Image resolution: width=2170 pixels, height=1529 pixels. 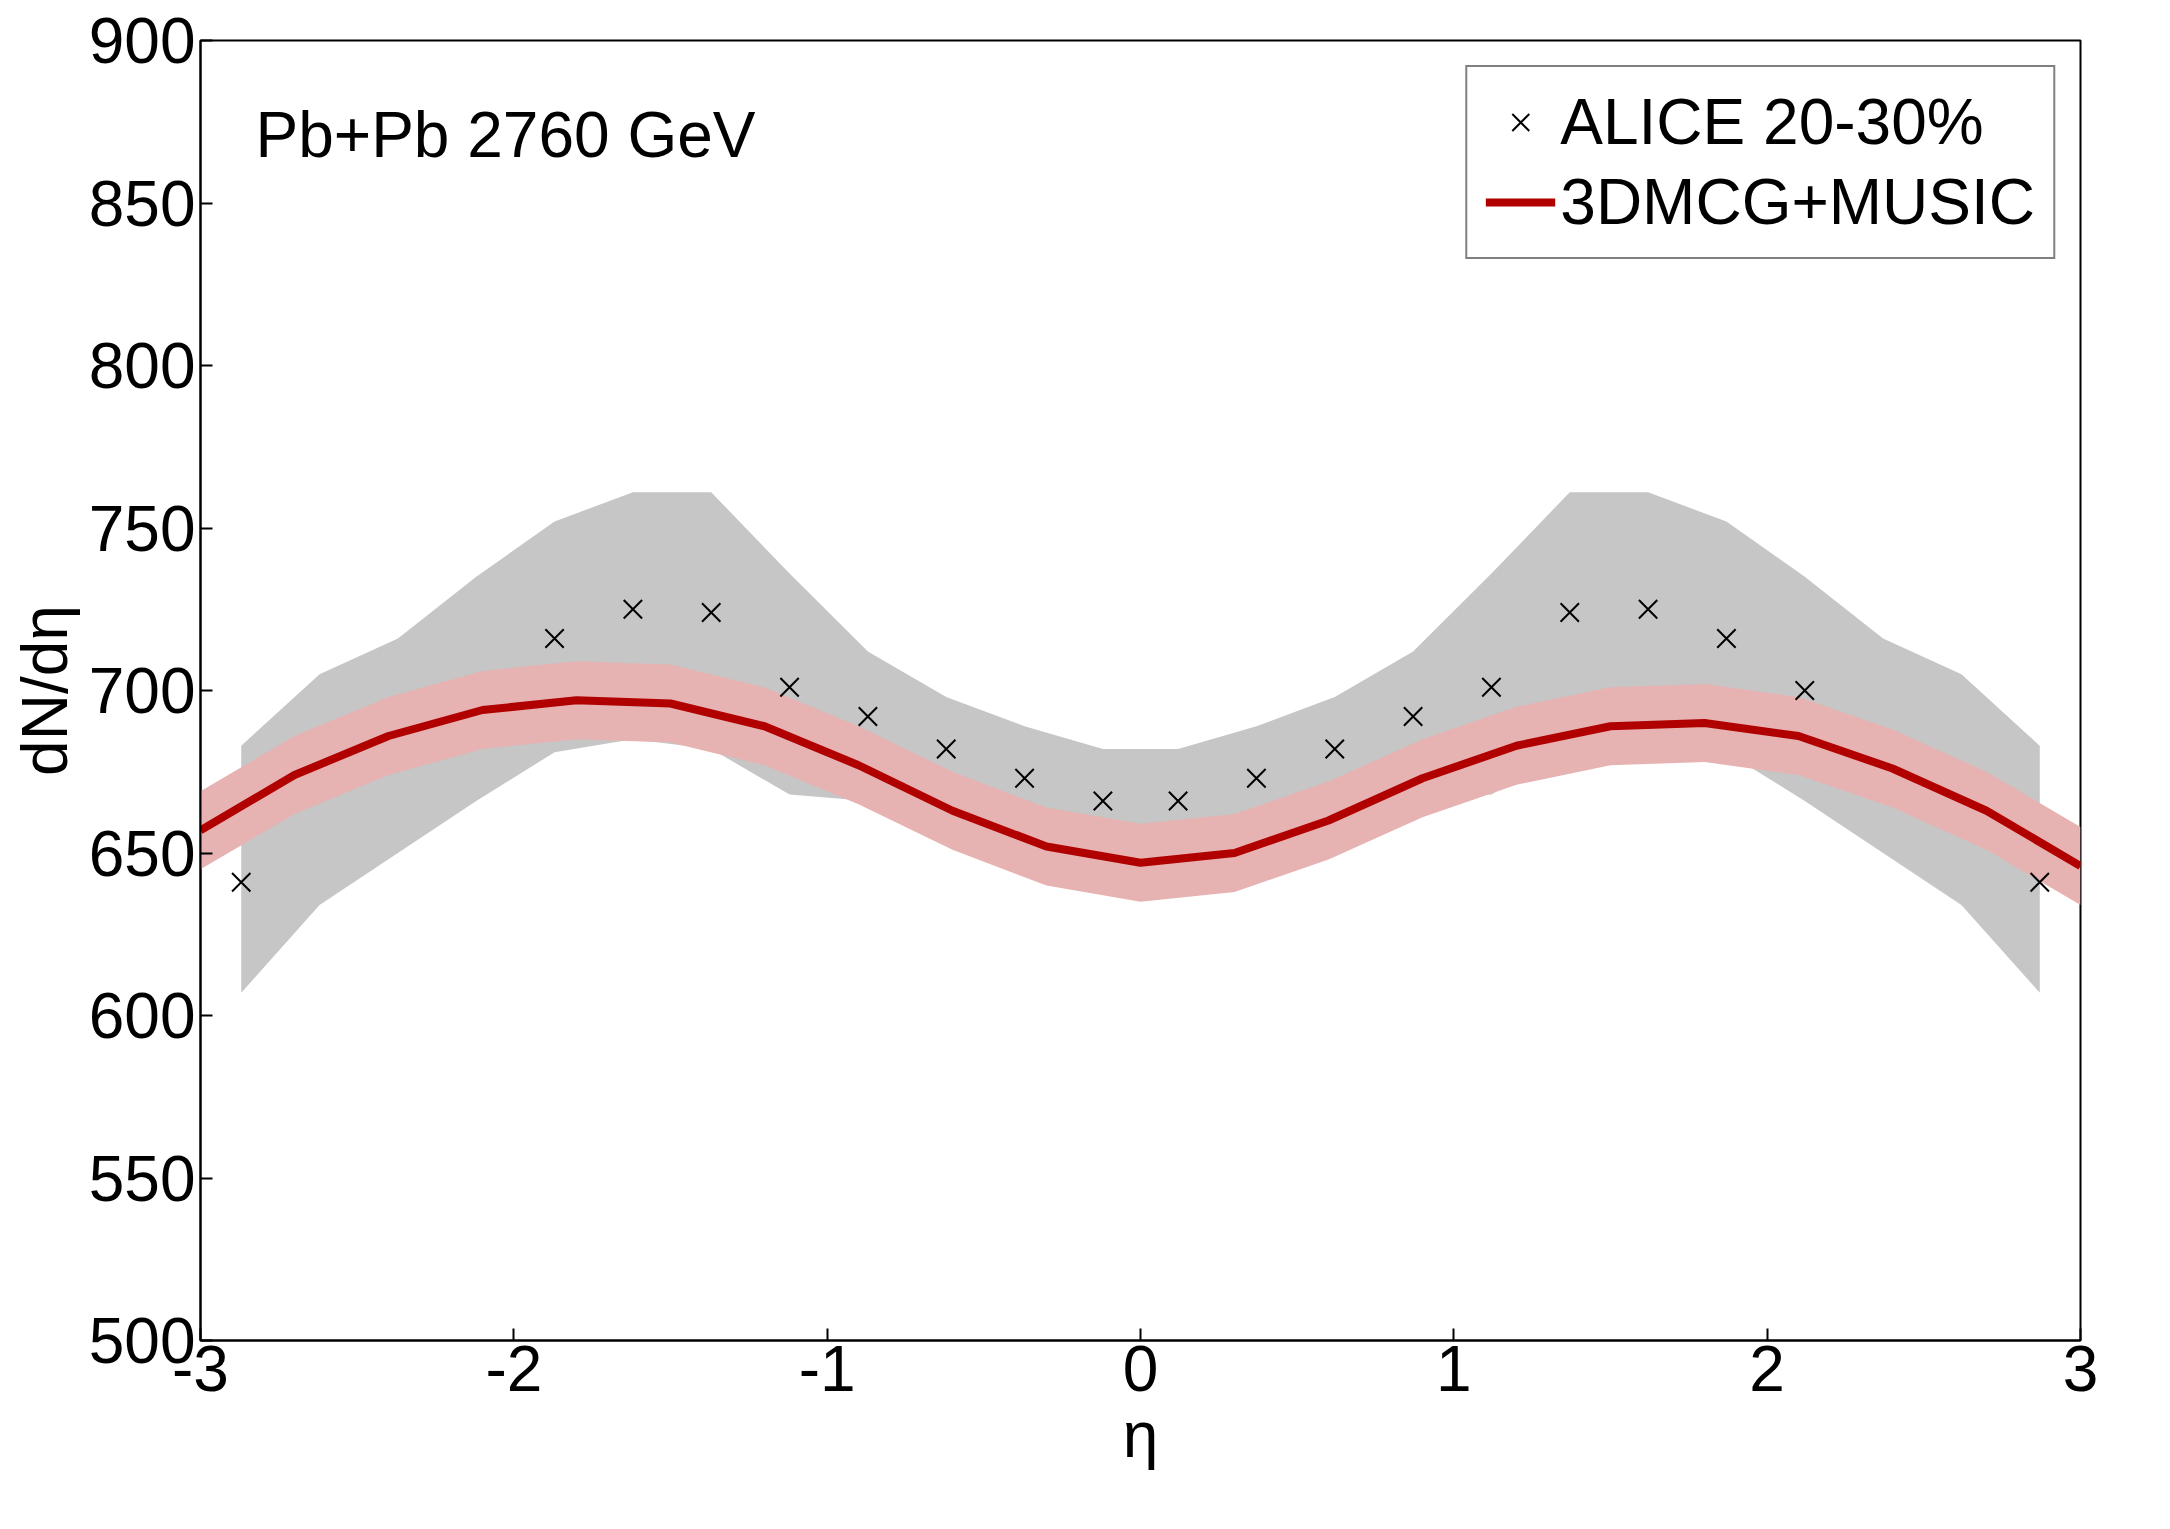 I want to click on y-tick-label: 750, so click(x=142, y=528).